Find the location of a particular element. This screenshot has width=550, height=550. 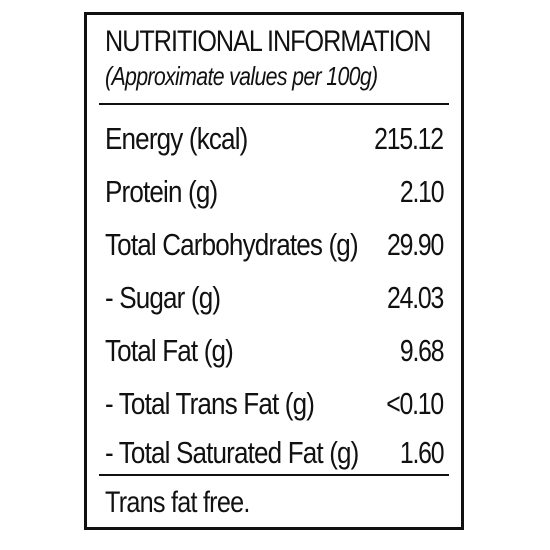

nutrient-row-total-carbohydrates: Total Carbohydrates (g) 29.90 is located at coordinates (274, 247).